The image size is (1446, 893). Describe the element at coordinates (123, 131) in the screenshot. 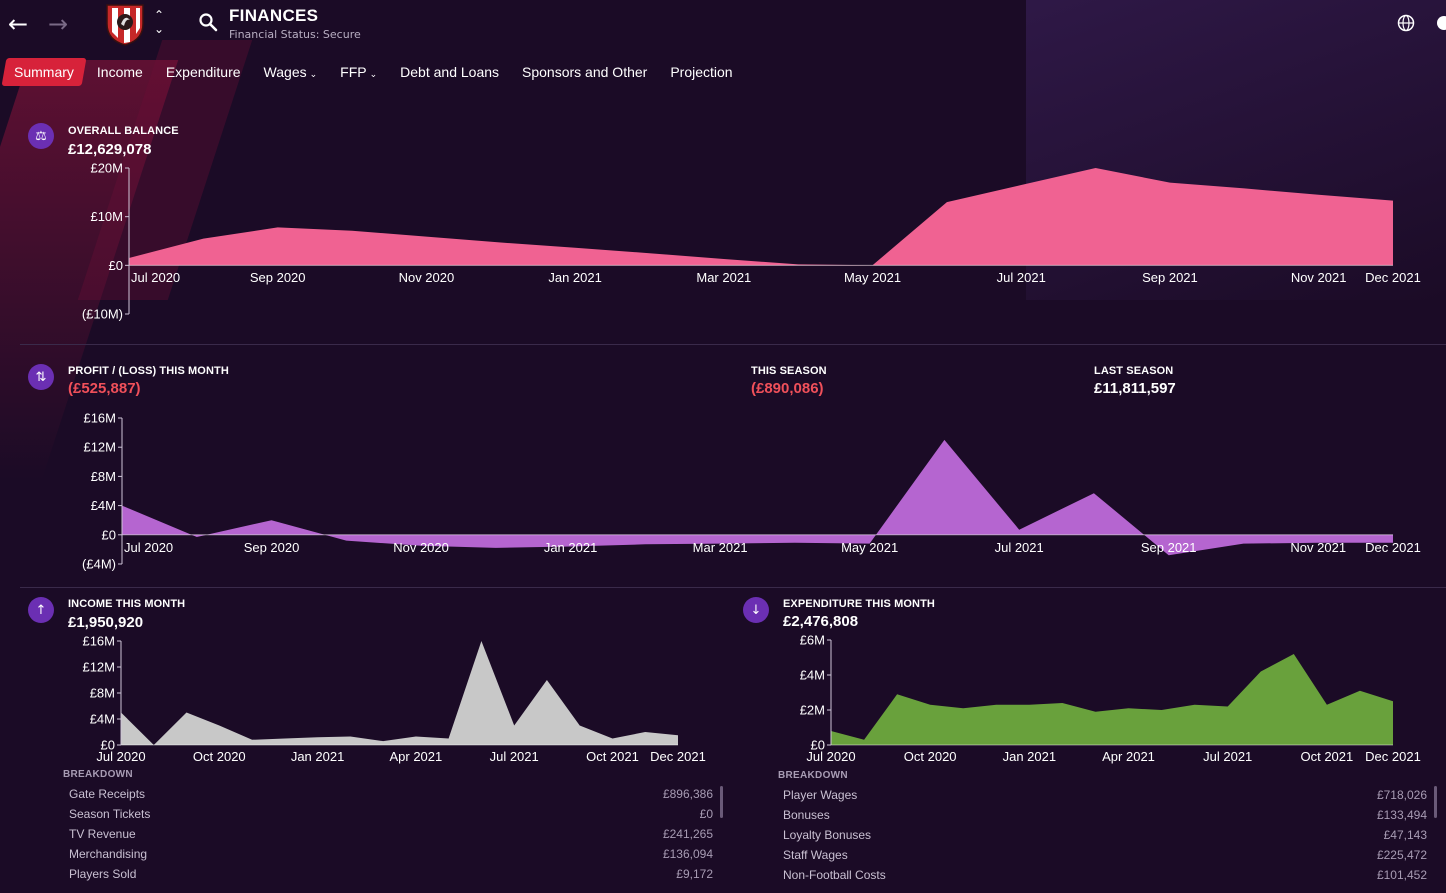

I see `balance-label: OVERALL BALANCE` at that location.